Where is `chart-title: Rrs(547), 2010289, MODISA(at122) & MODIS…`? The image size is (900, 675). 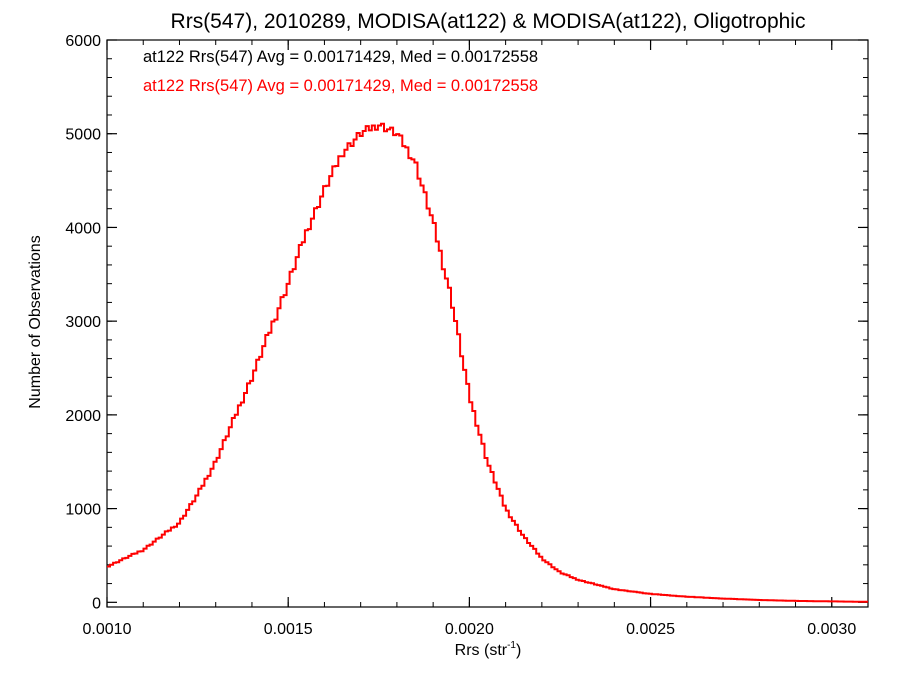
chart-title: Rrs(547), 2010289, MODISA(at122) & MODIS… is located at coordinates (488, 21).